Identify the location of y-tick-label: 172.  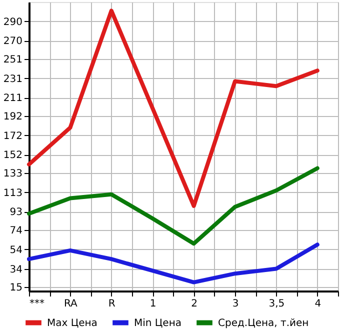
(12, 136).